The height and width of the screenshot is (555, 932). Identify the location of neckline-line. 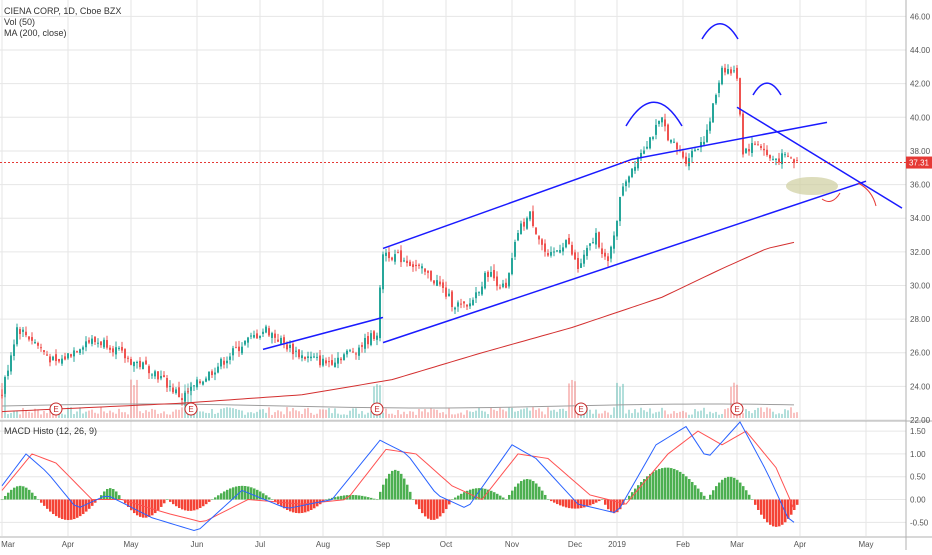
(729, 141).